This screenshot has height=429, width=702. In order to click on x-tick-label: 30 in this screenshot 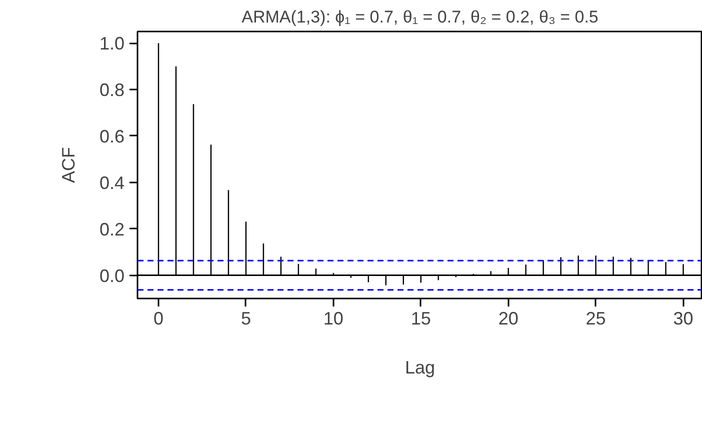, I will do `click(683, 318)`.